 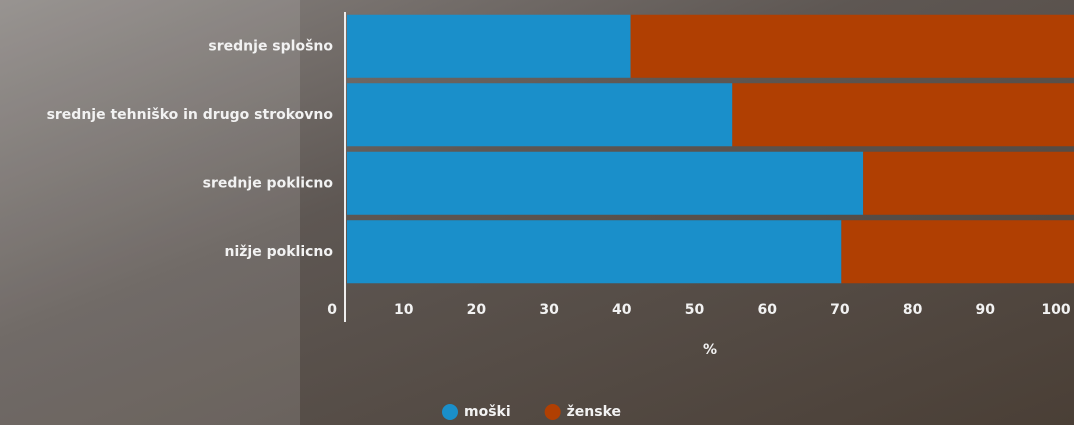 I want to click on y-tick-label: srednje poklicno, so click(x=268, y=183).